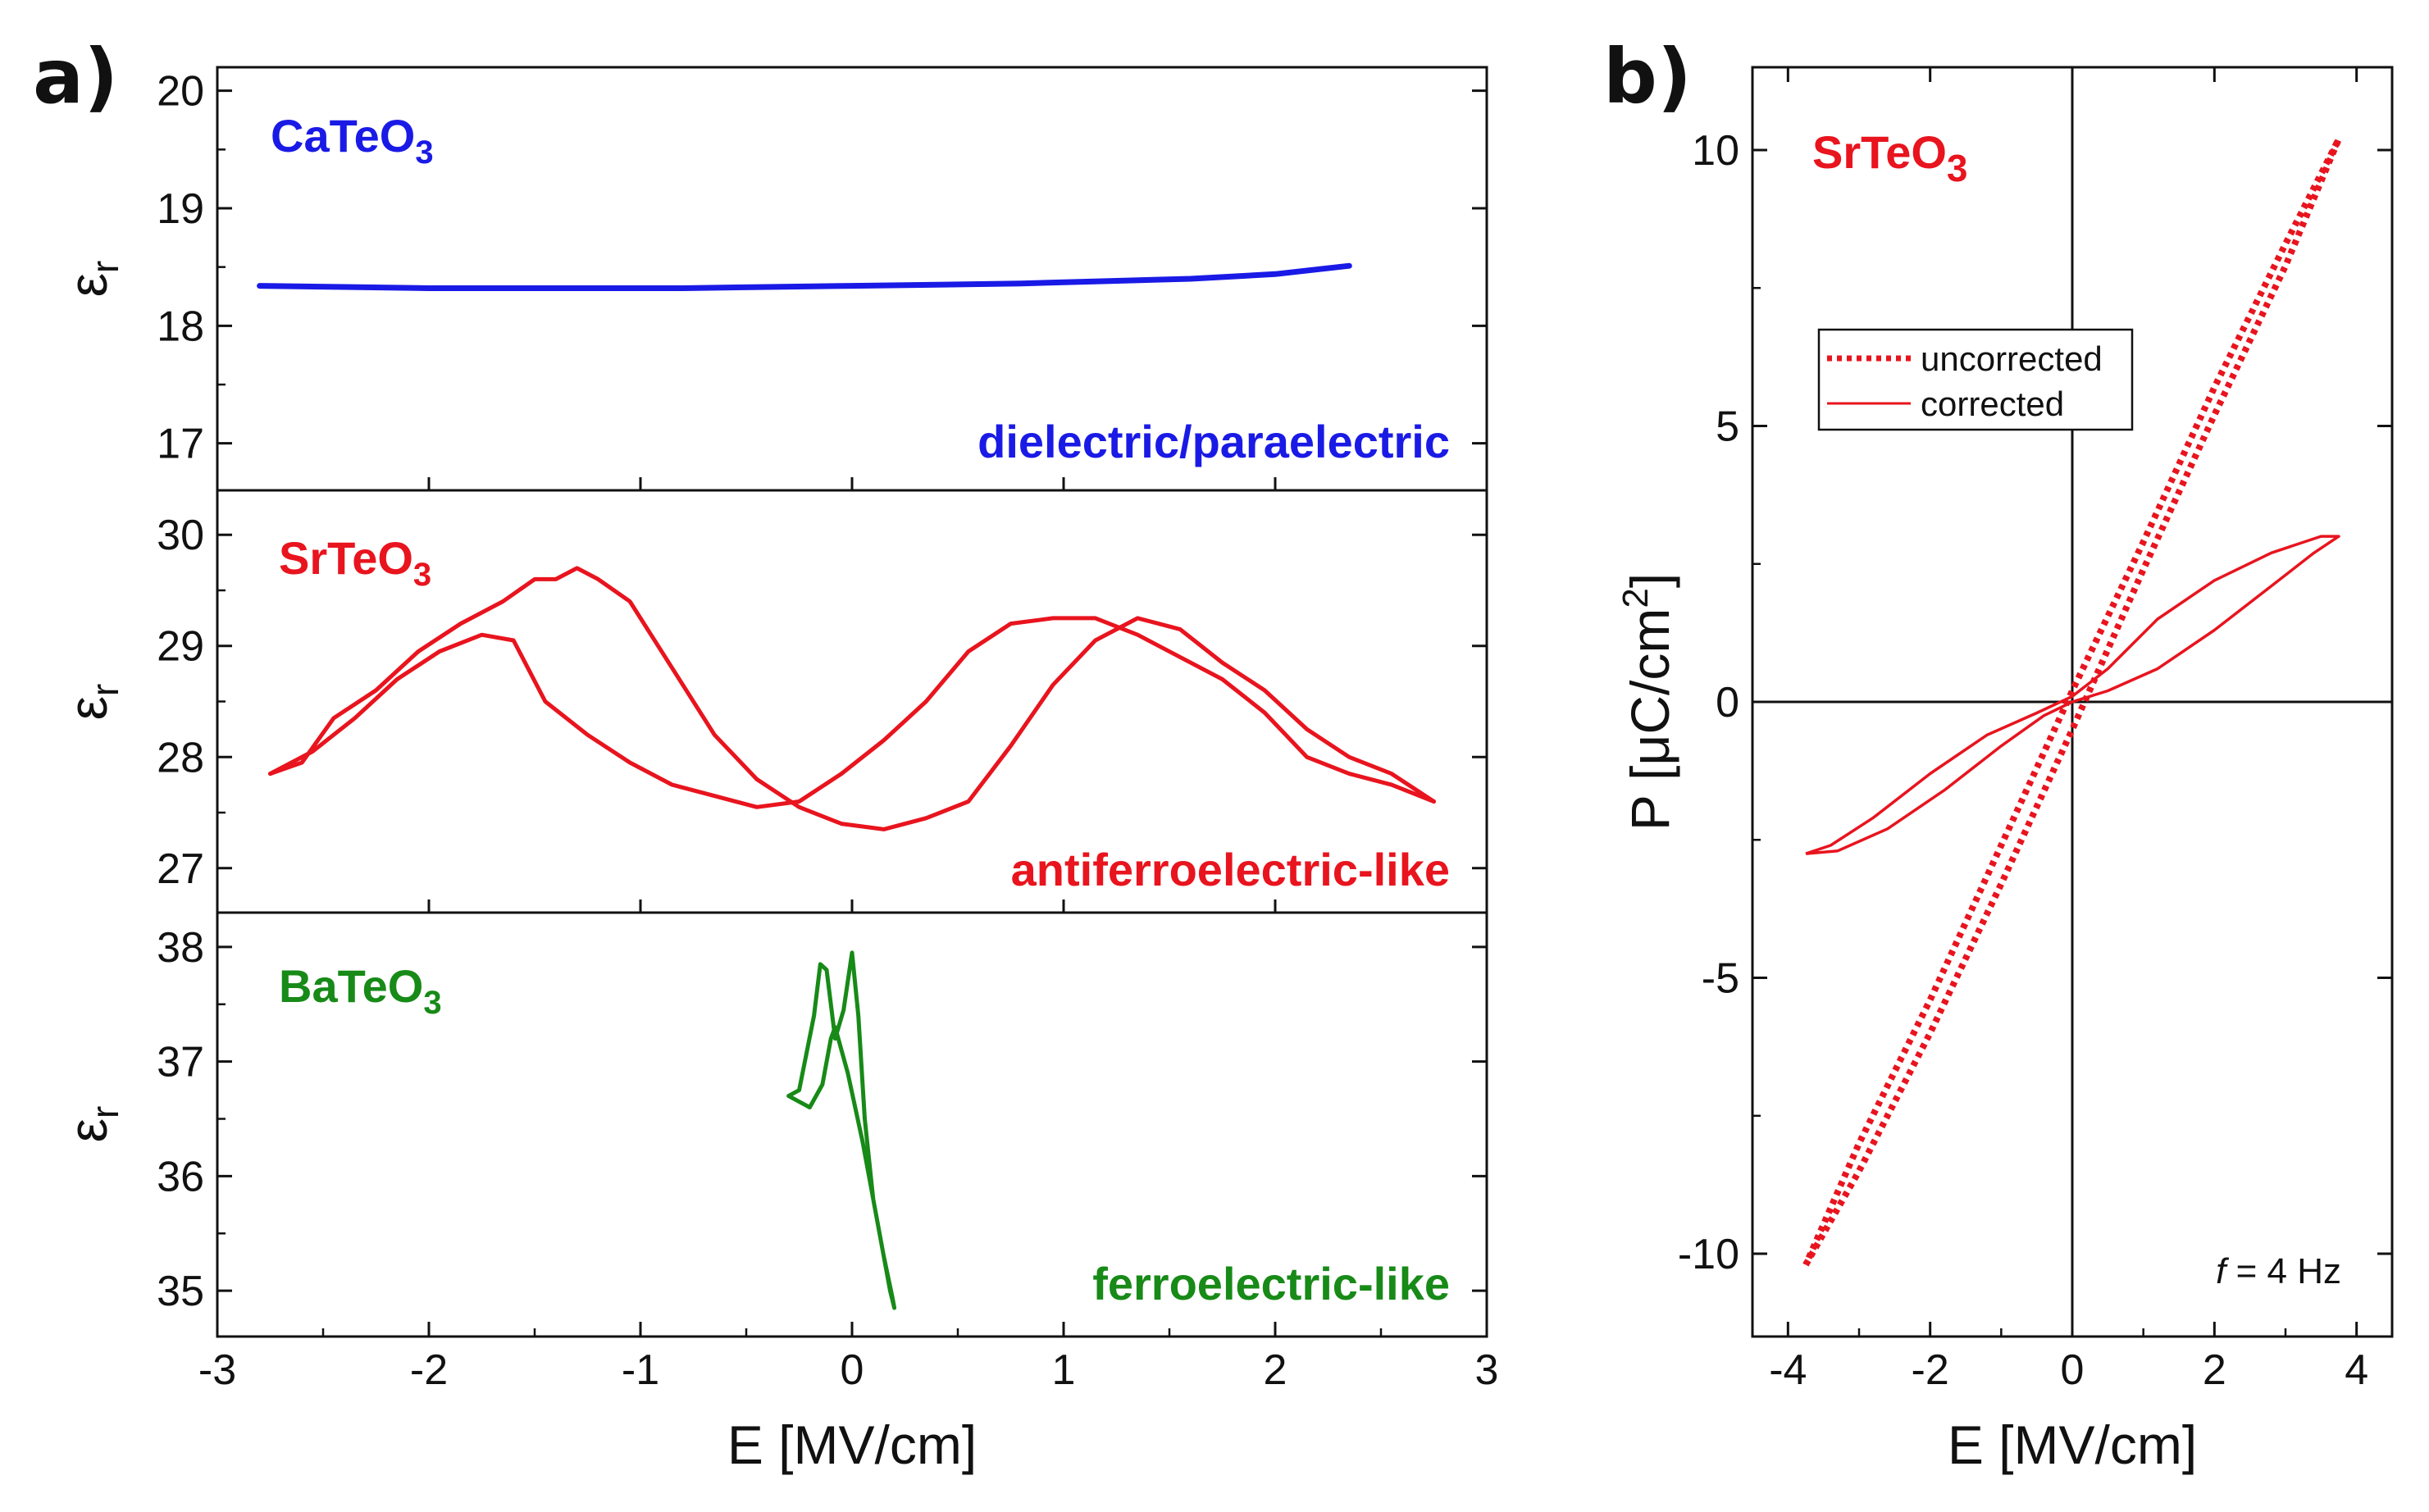 Image resolution: width=2429 pixels, height=1512 pixels. I want to click on curve-srteo3-sweep-up, so click(852, 698).